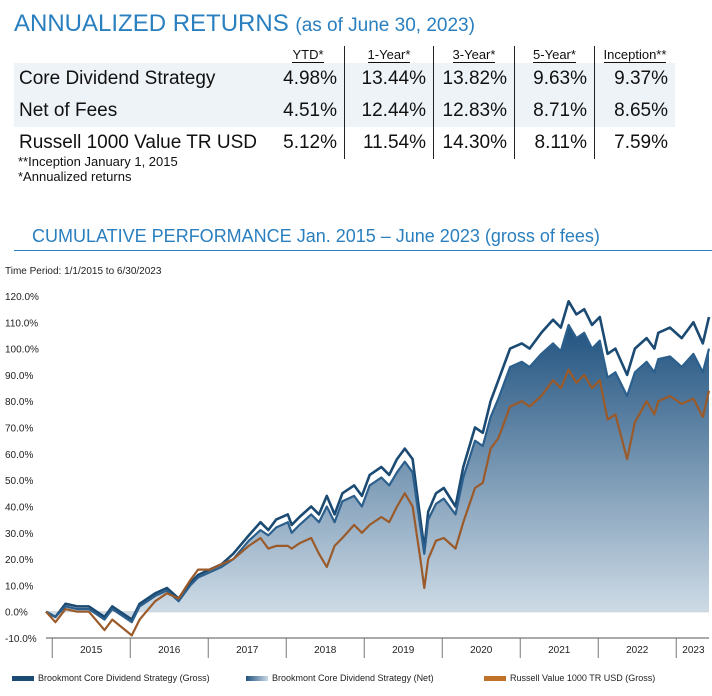 The width and height of the screenshot is (712, 696). What do you see at coordinates (559, 650) in the screenshot?
I see `x-tick-label: 2021` at bounding box center [559, 650].